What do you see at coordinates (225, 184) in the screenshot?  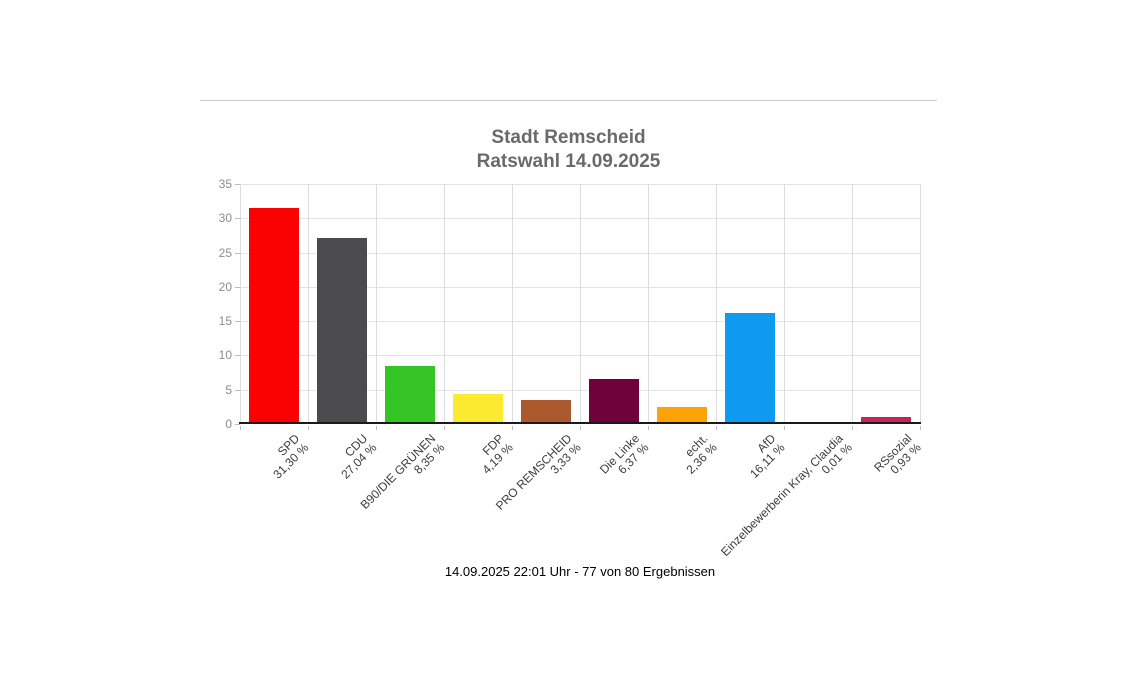 I see `y-tick-label: 35` at bounding box center [225, 184].